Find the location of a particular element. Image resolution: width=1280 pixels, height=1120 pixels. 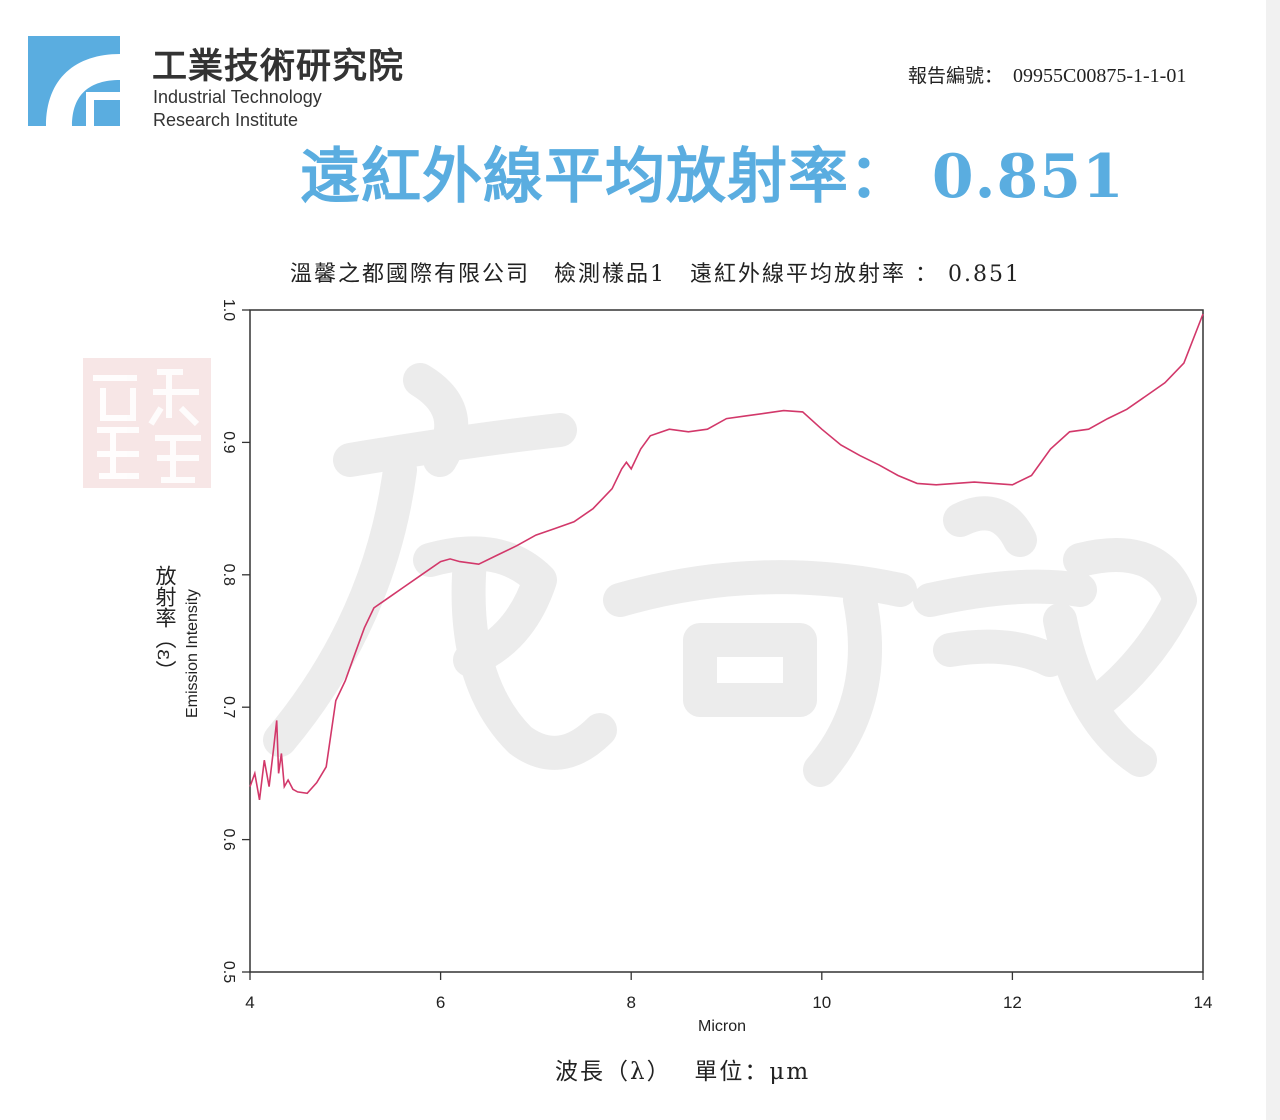

x-tick-label-0: 4 is located at coordinates (249, 1002).